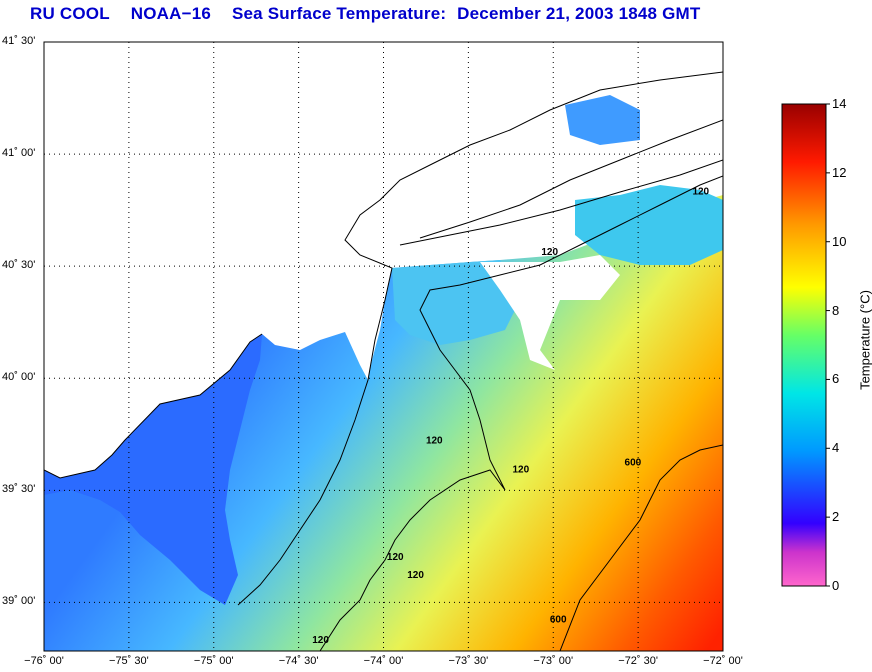  What do you see at coordinates (553, 661) in the screenshot?
I see `lon-tick-label: −73˚ 00'` at bounding box center [553, 661].